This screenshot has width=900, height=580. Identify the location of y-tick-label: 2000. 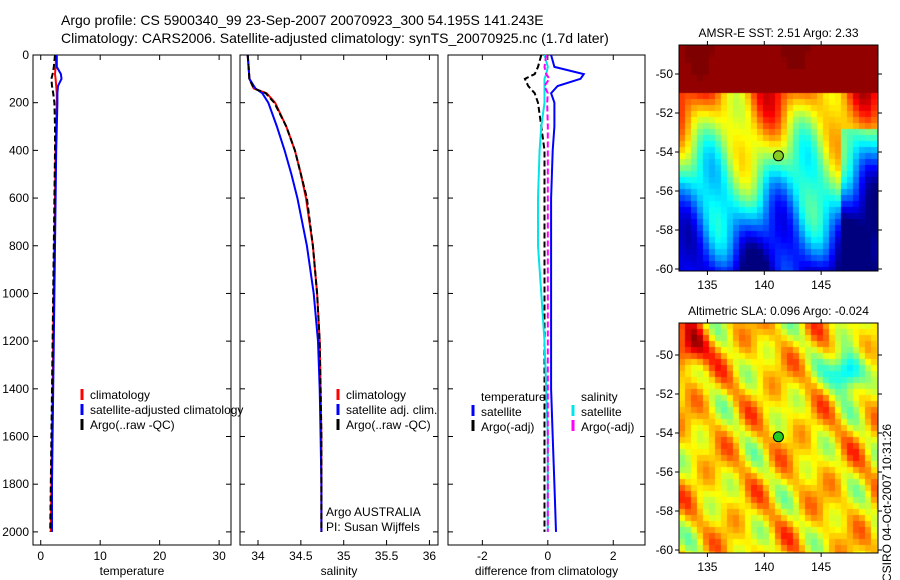
(15, 532).